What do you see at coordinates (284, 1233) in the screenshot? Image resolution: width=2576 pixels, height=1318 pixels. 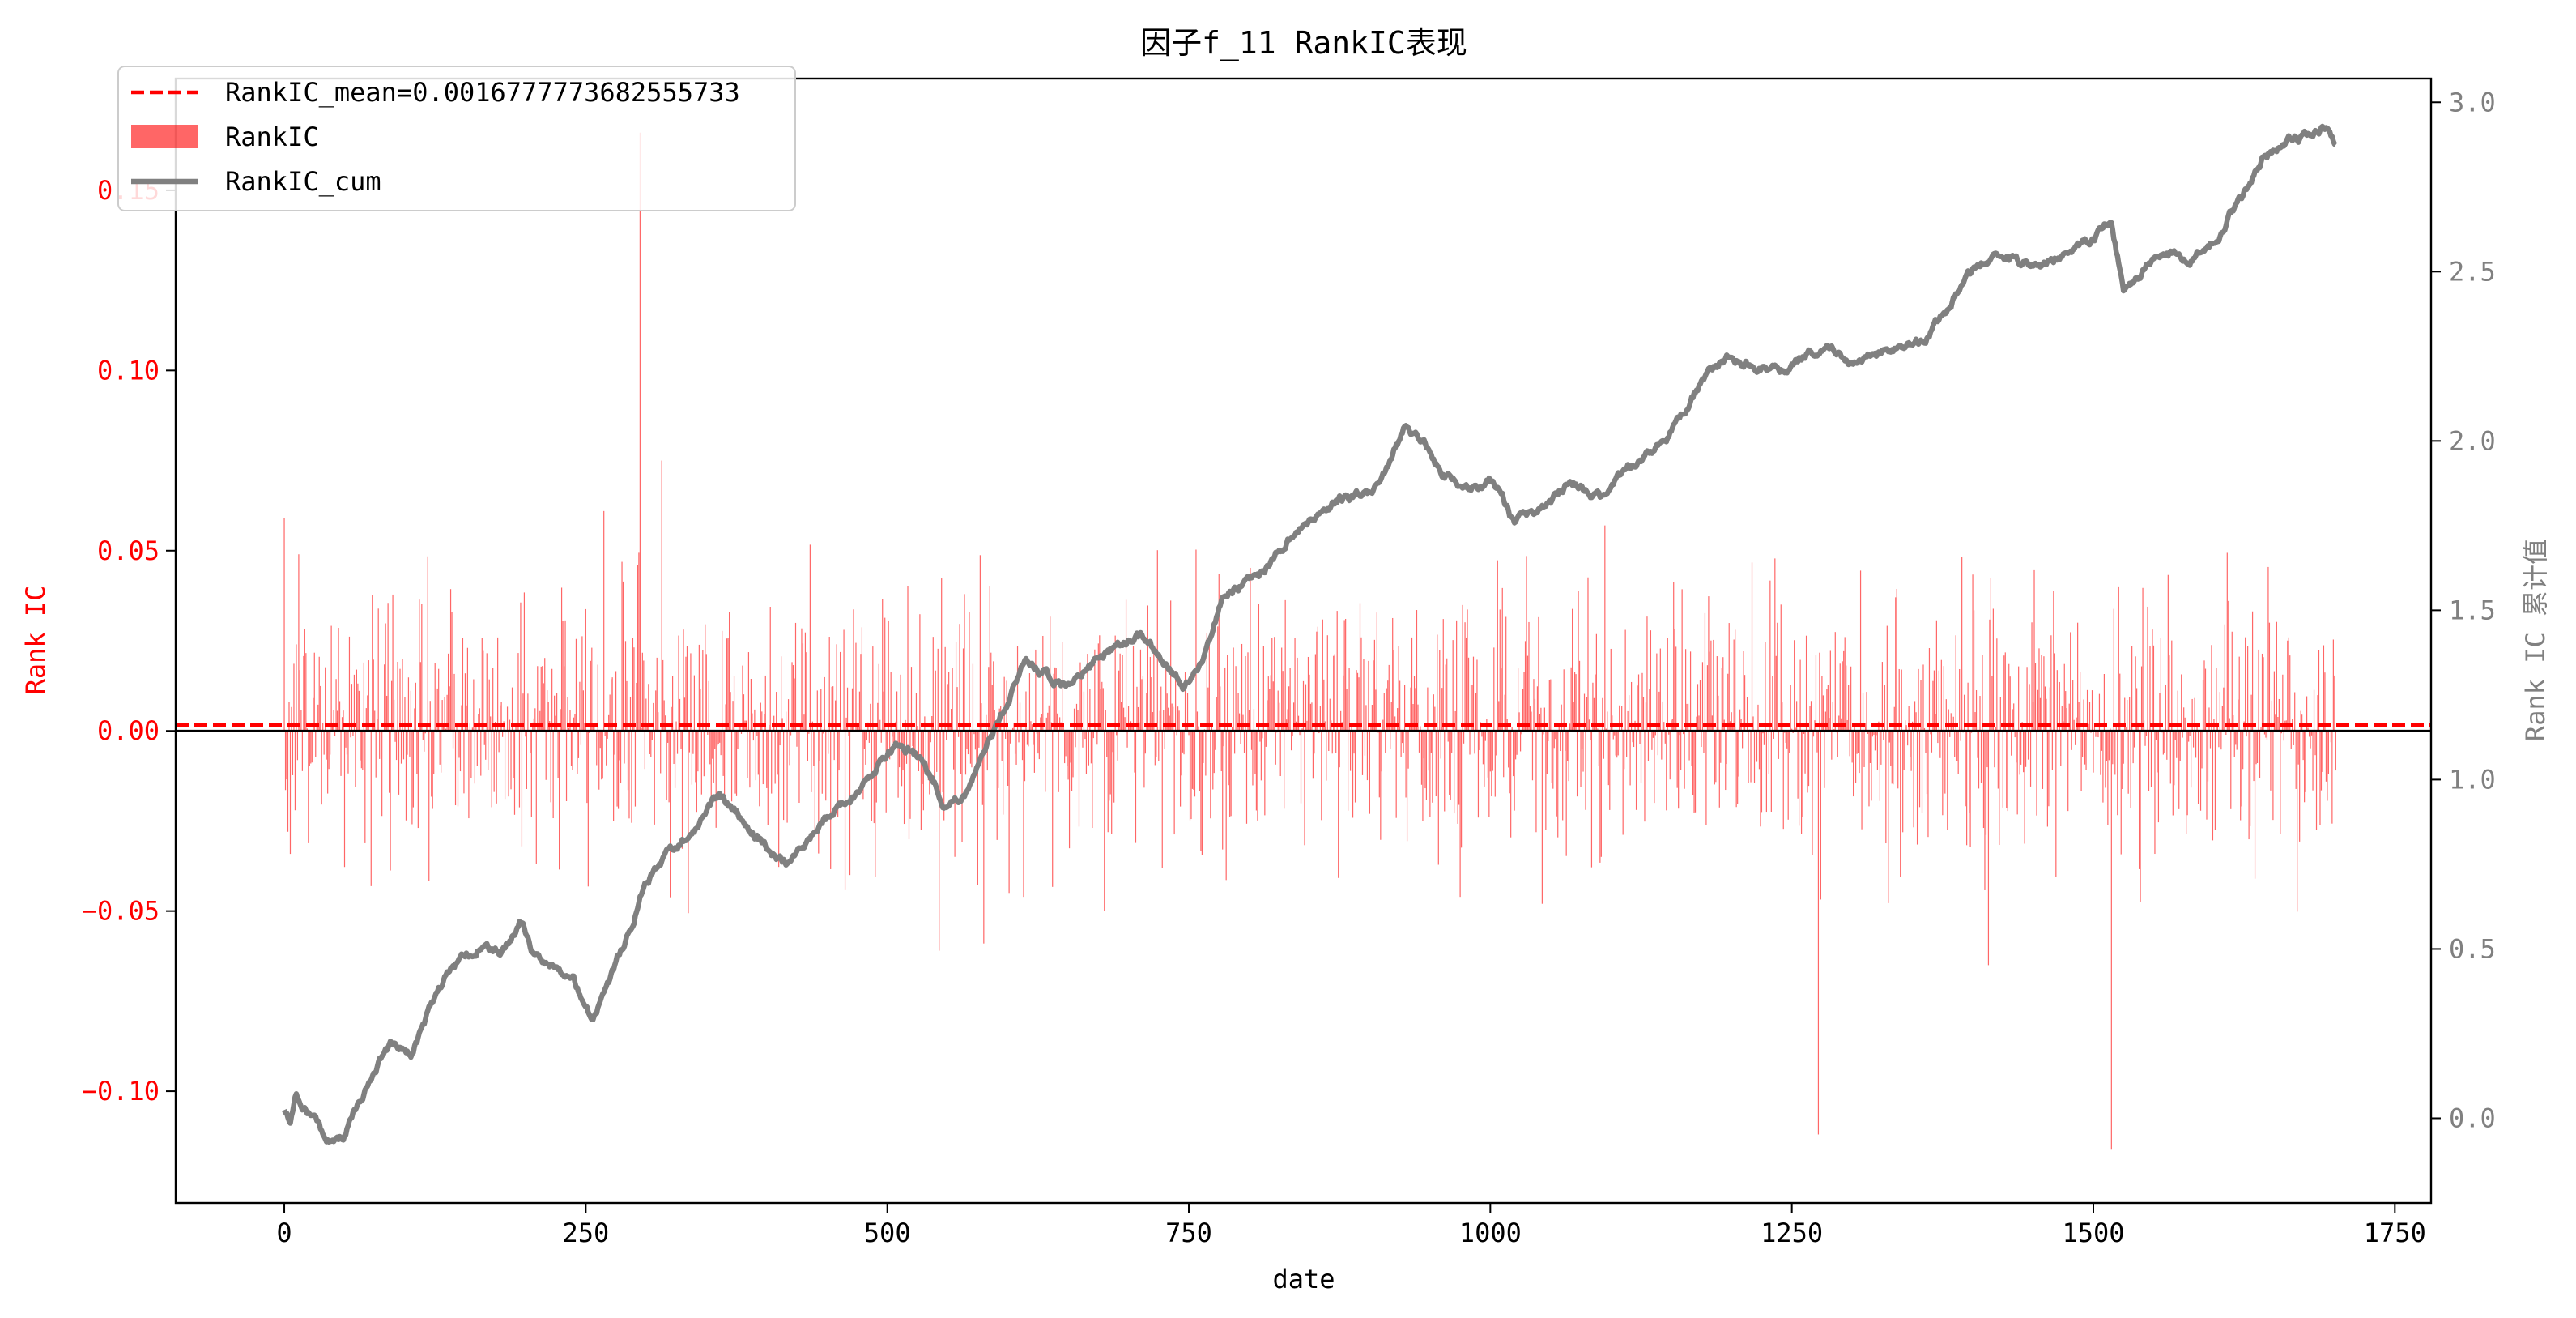 I see `x-tick-label: 0` at bounding box center [284, 1233].